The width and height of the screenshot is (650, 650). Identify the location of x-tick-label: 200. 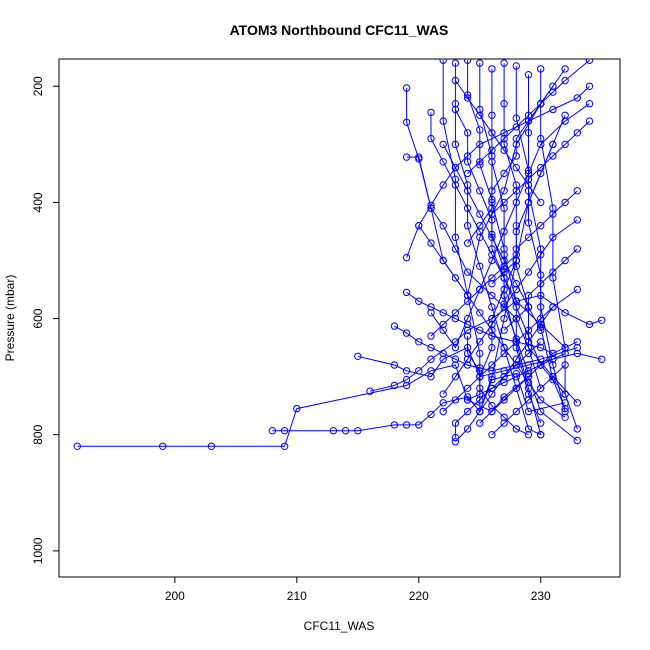
(175, 596).